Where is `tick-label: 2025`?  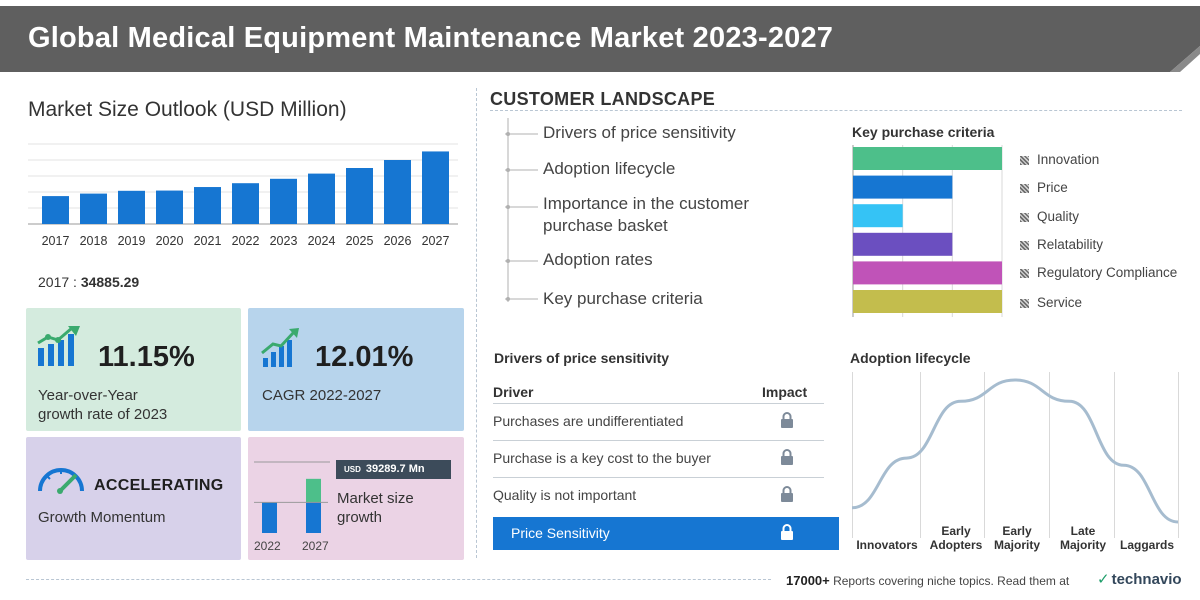
tick-label: 2025 is located at coordinates (360, 241).